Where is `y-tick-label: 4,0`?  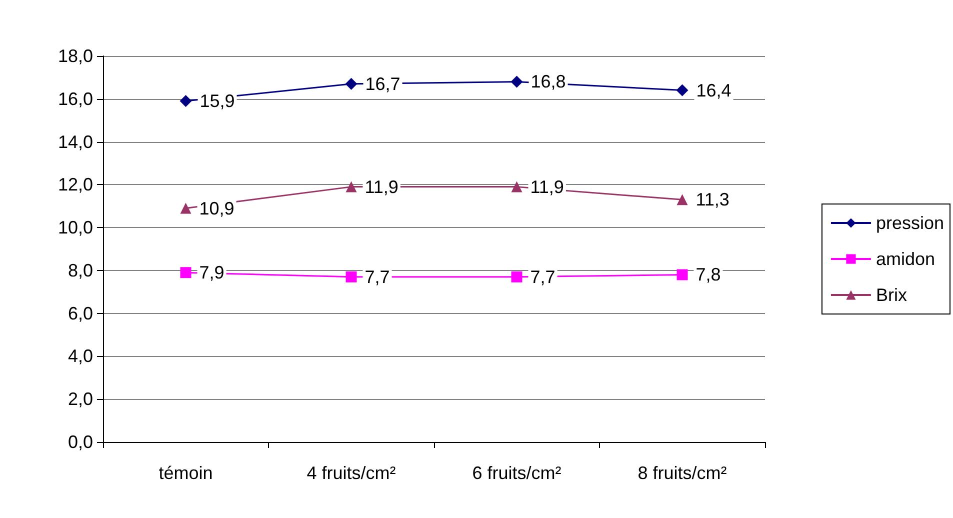
y-tick-label: 4,0 is located at coordinates (80, 356).